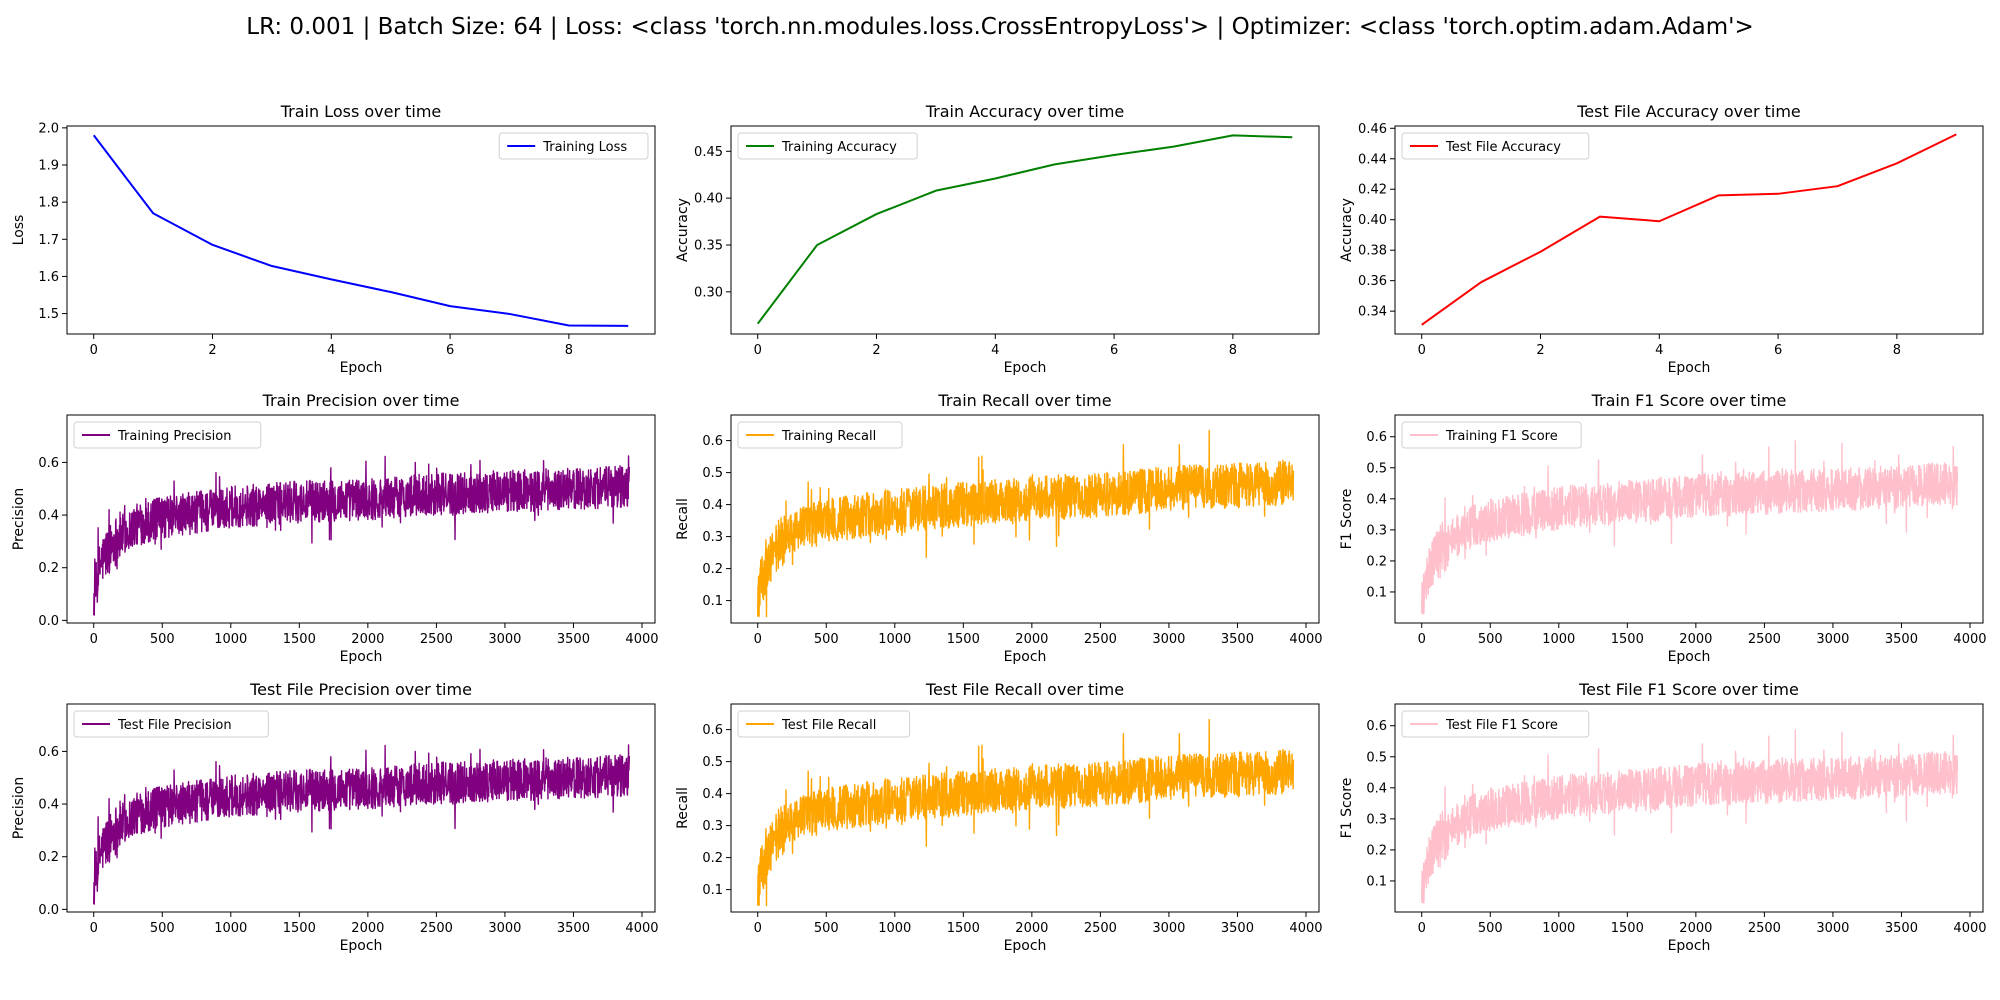 This screenshot has width=2000, height=1000. Describe the element at coordinates (683, 519) in the screenshot. I see `y-axis-label: Recall` at that location.